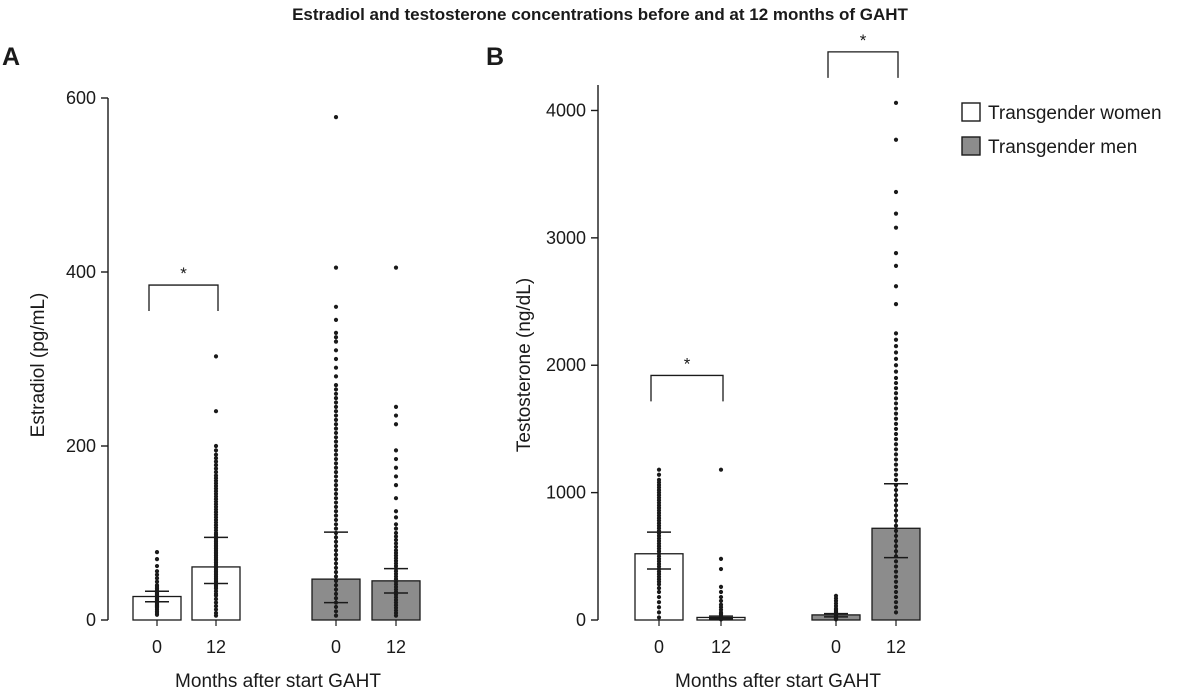  What do you see at coordinates (495, 57) in the screenshot?
I see `panel-b-letter: B` at bounding box center [495, 57].